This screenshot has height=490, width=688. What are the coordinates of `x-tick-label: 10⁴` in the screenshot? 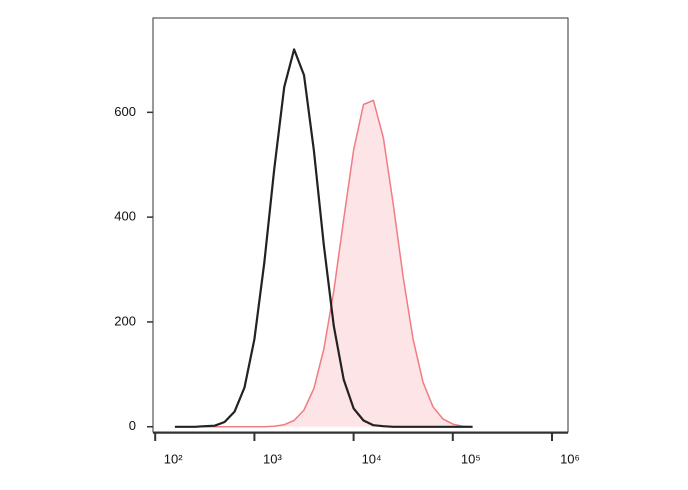 It's located at (372, 458).